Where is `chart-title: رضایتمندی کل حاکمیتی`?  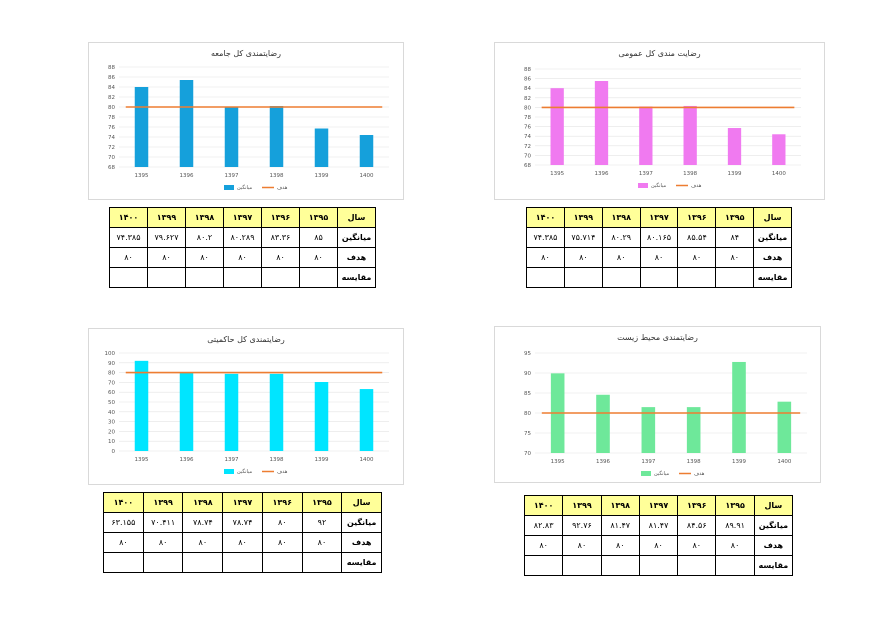 chart-title: رضایتمندی کل حاکمیتی is located at coordinates (246, 339).